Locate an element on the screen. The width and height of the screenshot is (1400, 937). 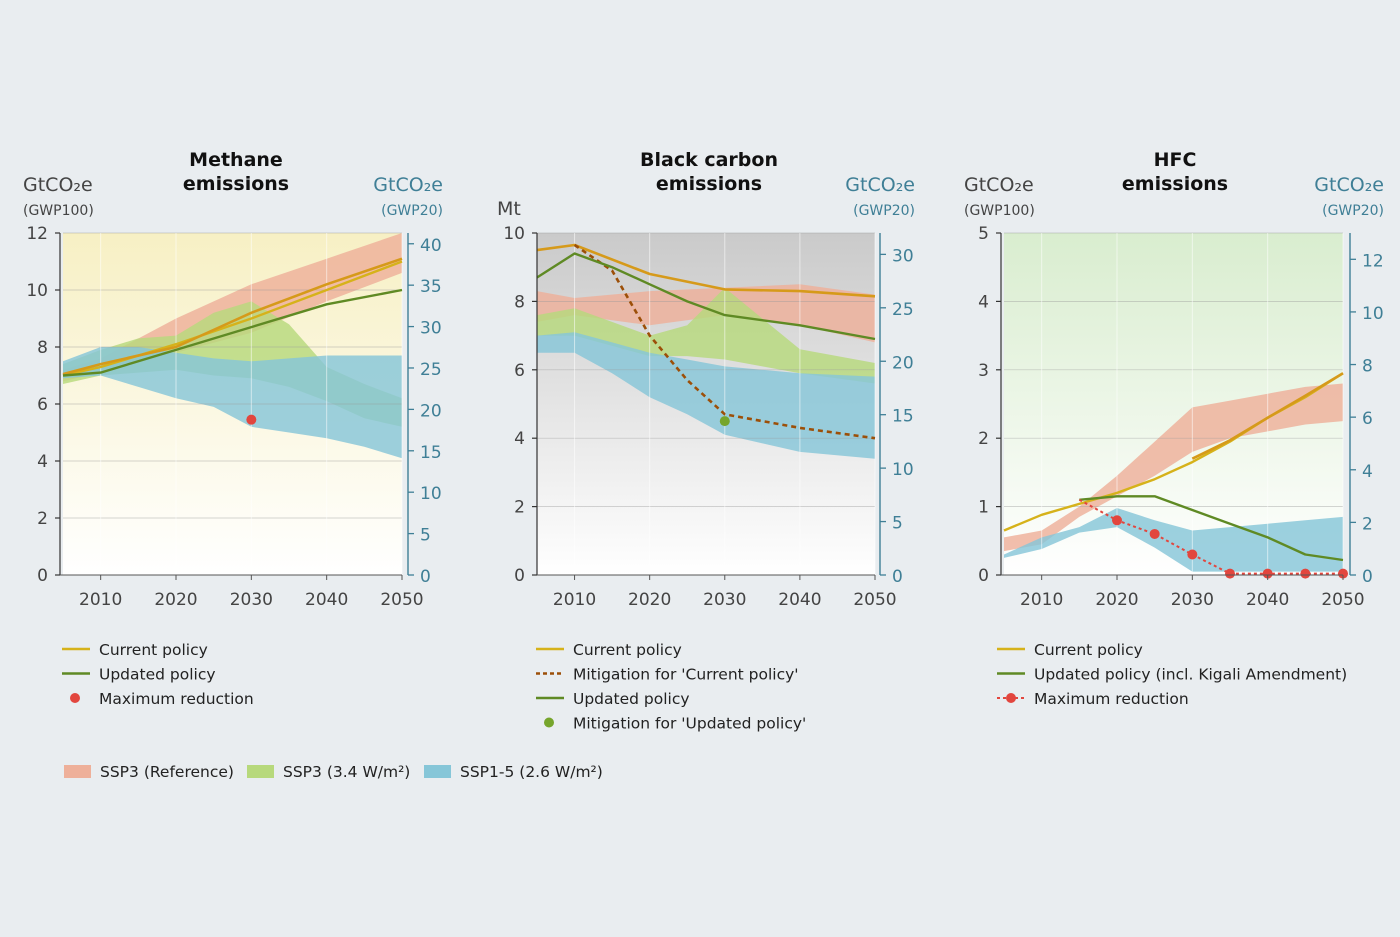
chart-title-line-1: HFC is located at coordinates (1175, 160).